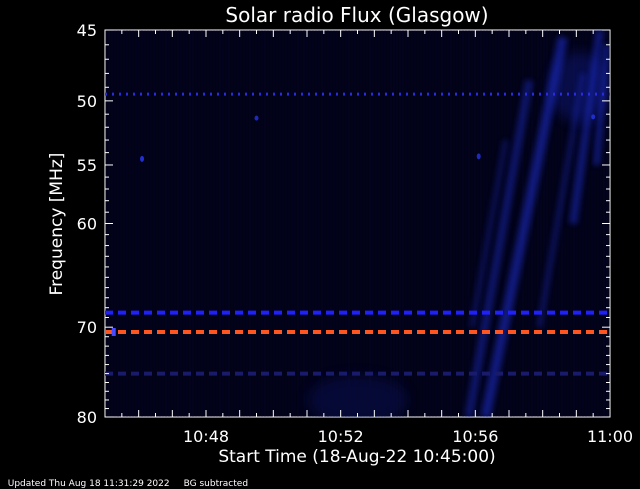 The height and width of the screenshot is (489, 640). I want to click on x-tick-labels: 10:48 10:52 10:56 11:00, so click(408, 436).